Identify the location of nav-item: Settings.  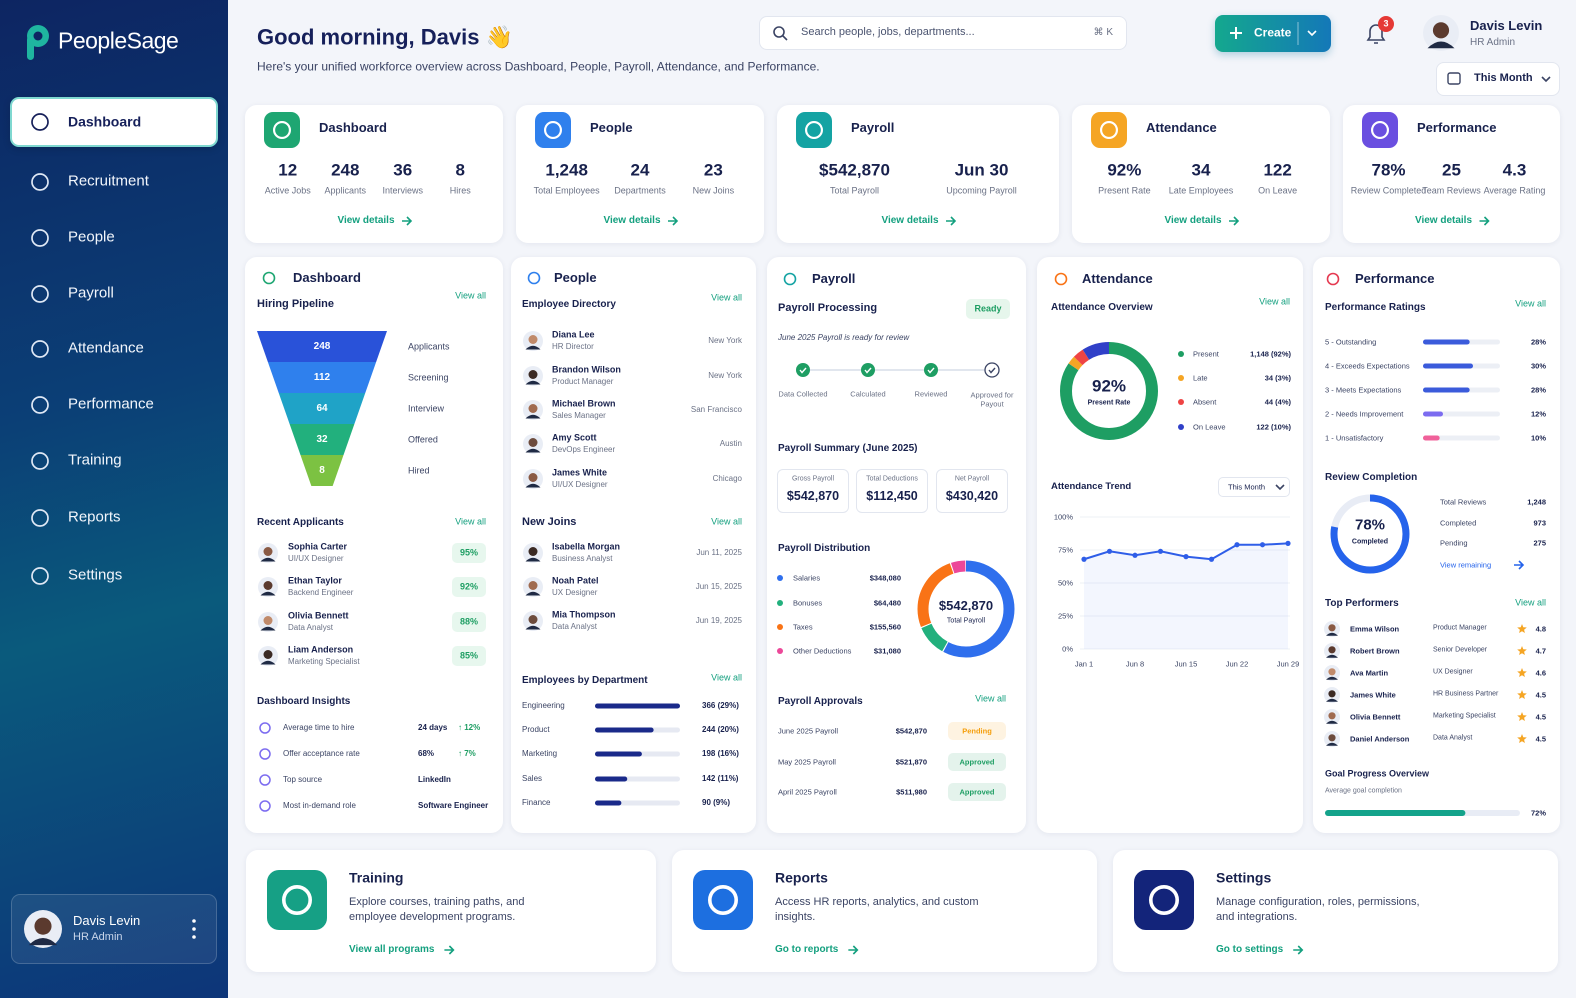
(95, 575).